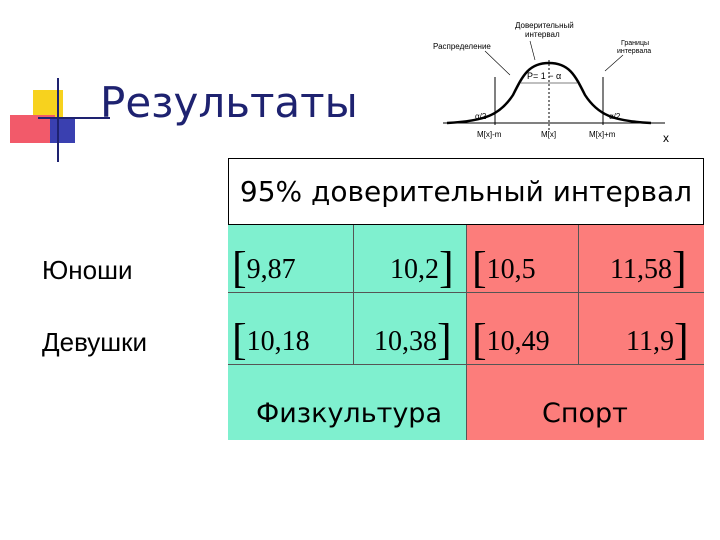 Image resolution: width=720 pixels, height=540 pixels. I want to click on grid-v1, so click(353, 295).